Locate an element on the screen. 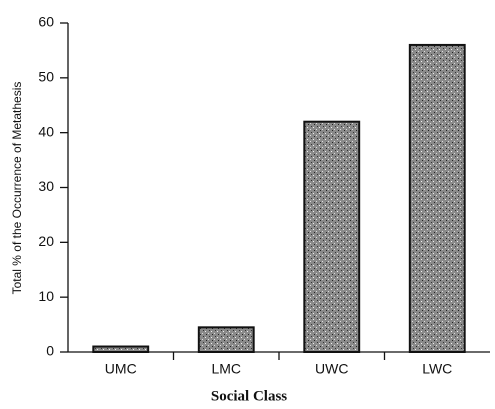 Image resolution: width=495 pixels, height=409 pixels. y-tick-label: 0 is located at coordinates (50, 351).